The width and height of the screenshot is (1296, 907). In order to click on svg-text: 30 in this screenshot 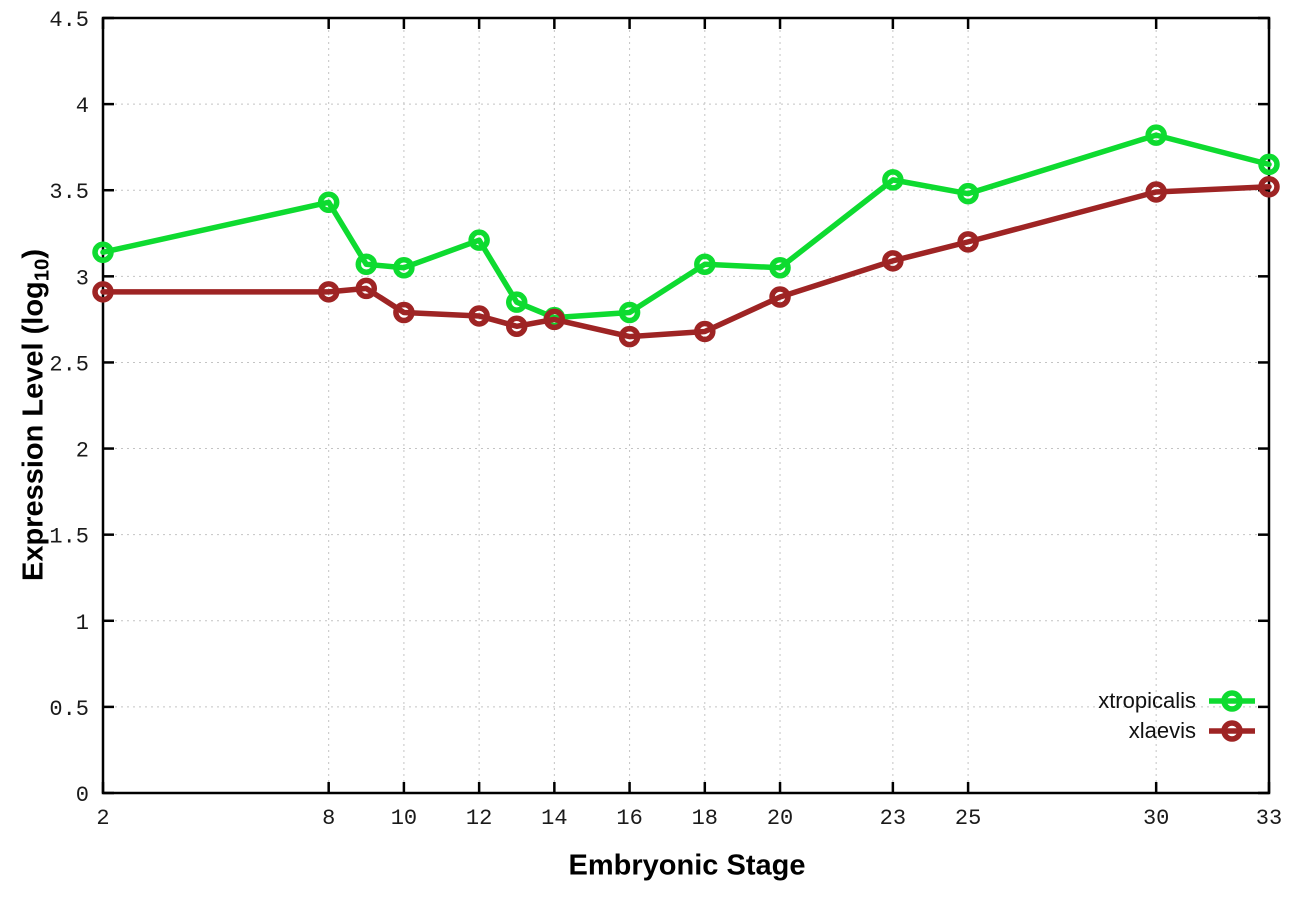, I will do `click(1156, 818)`.